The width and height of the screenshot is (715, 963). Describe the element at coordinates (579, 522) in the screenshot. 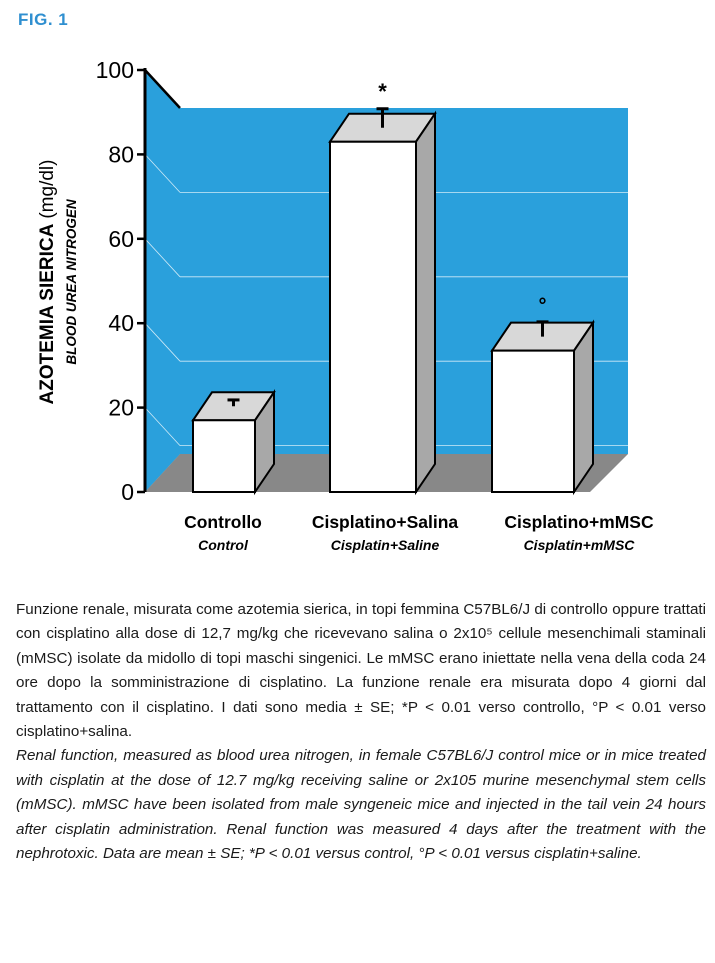

I see `x-category-label: Cisplatino+mMSC` at that location.